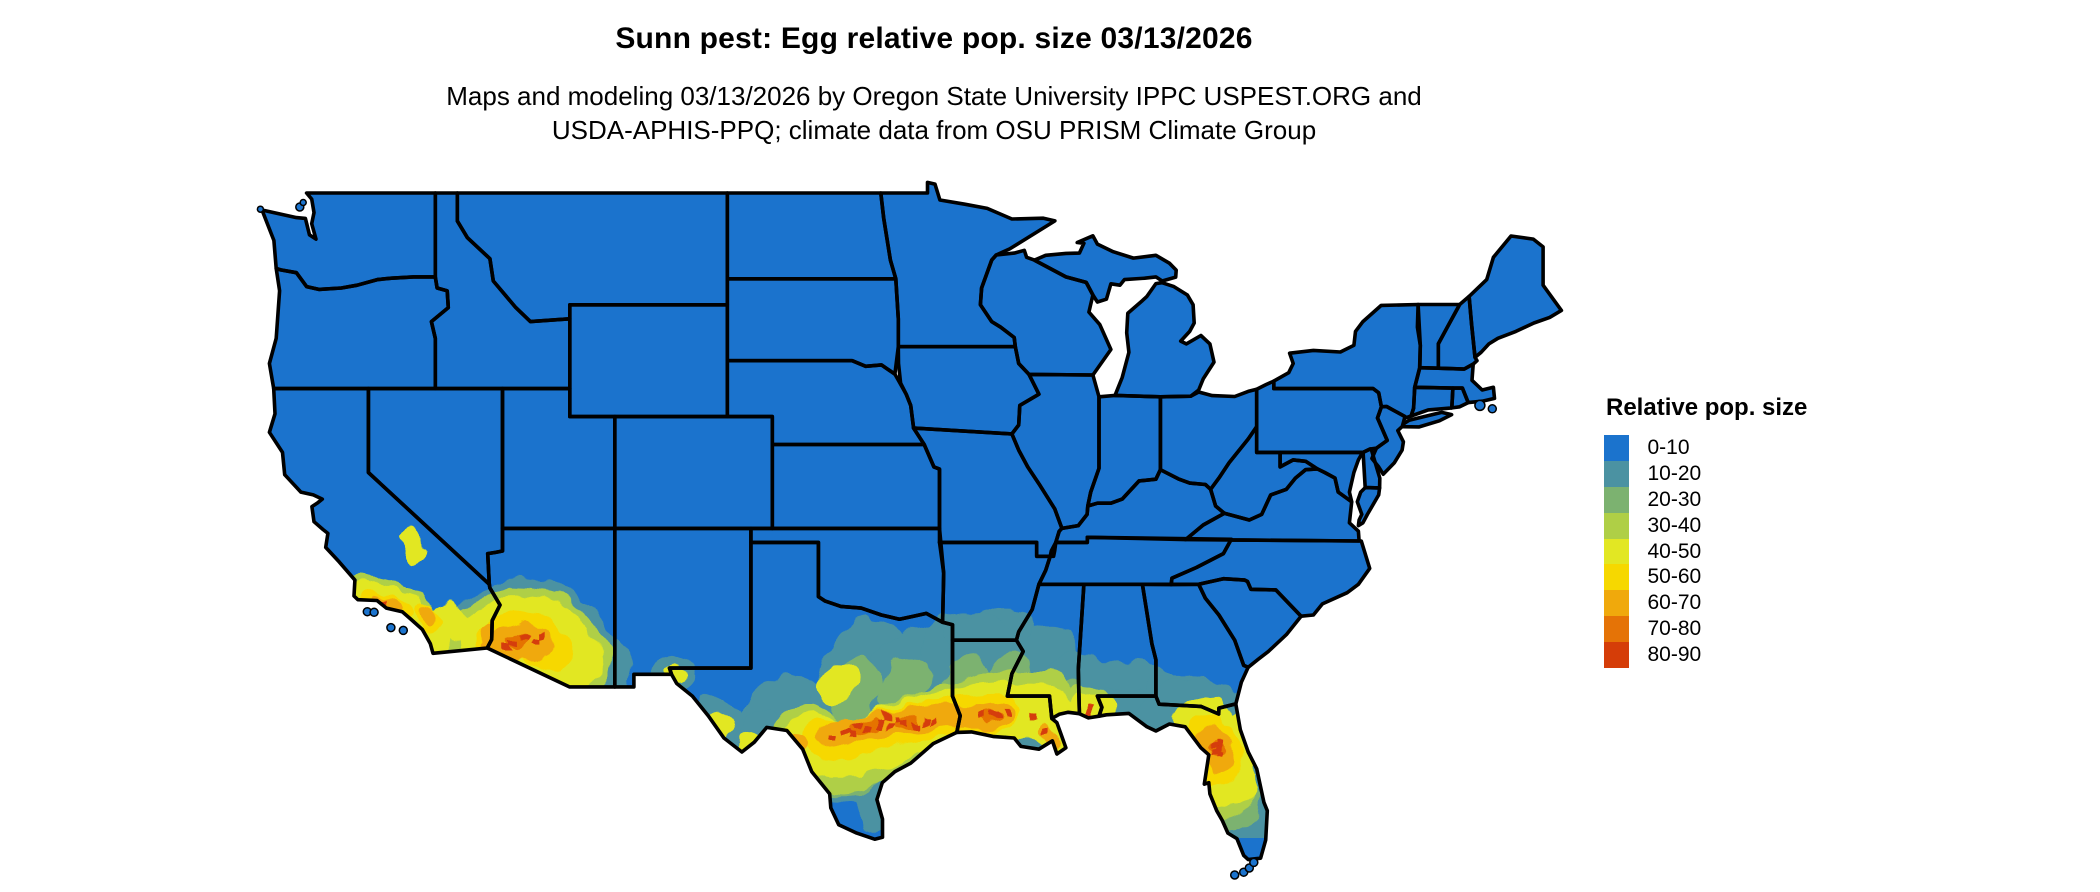 The width and height of the screenshot is (2100, 892). I want to click on state-fill-or, so click(359, 328).